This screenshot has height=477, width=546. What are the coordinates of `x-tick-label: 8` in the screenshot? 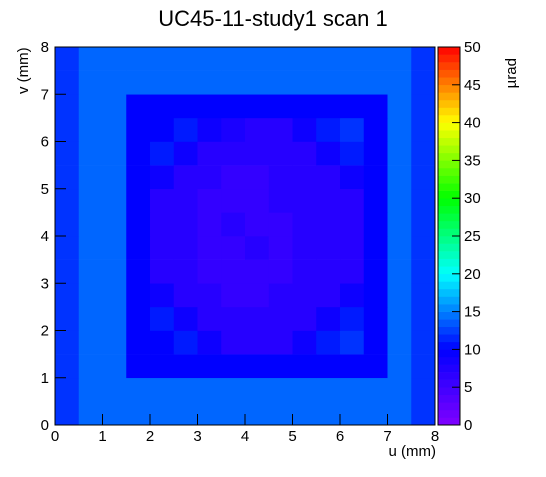 It's located at (435, 436).